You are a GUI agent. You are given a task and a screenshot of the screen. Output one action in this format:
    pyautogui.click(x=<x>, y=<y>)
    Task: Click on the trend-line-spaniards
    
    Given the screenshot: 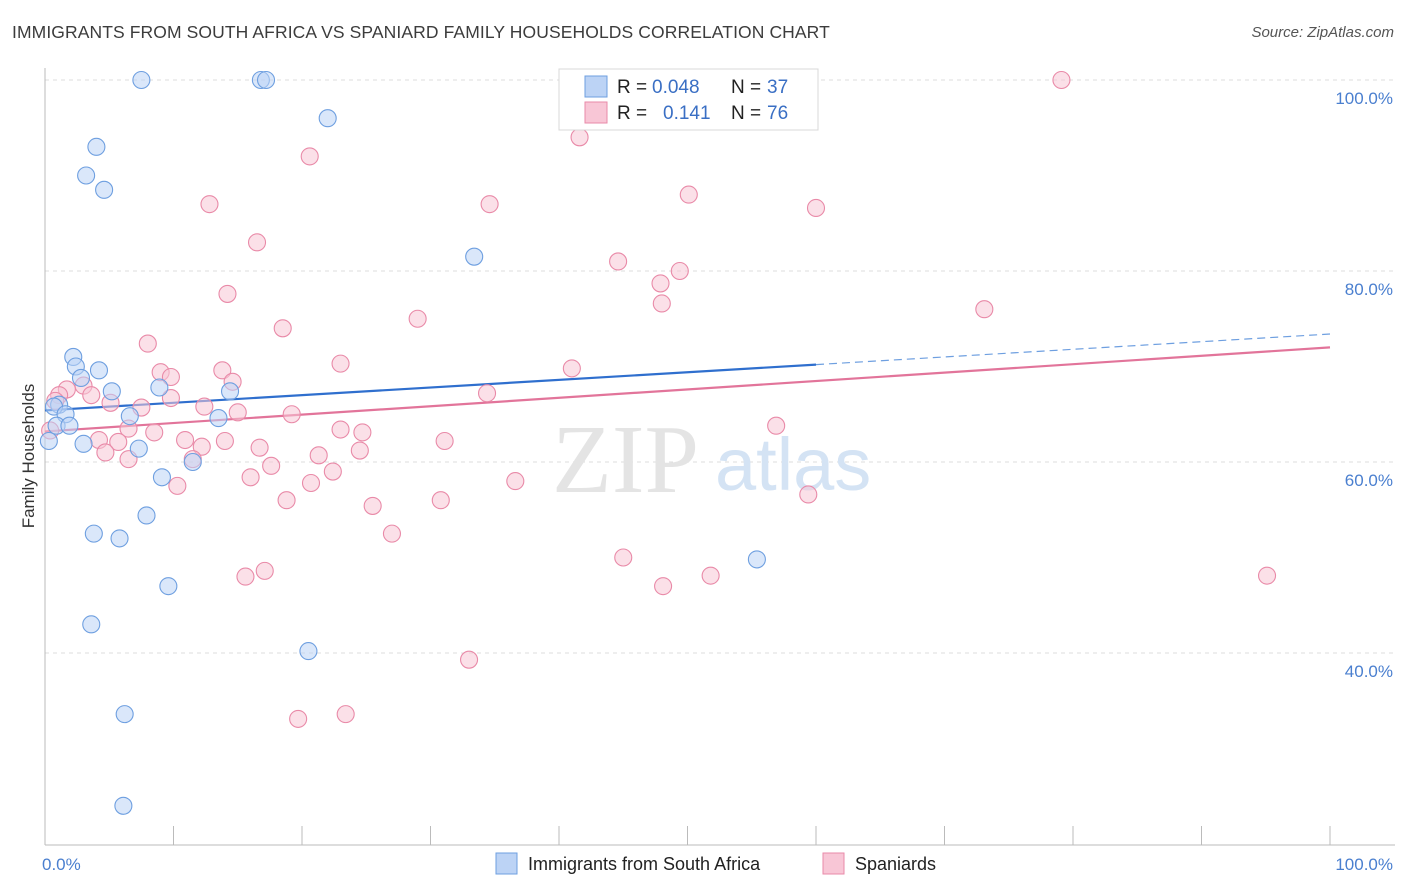 What is the action you would take?
    pyautogui.click(x=687, y=389)
    